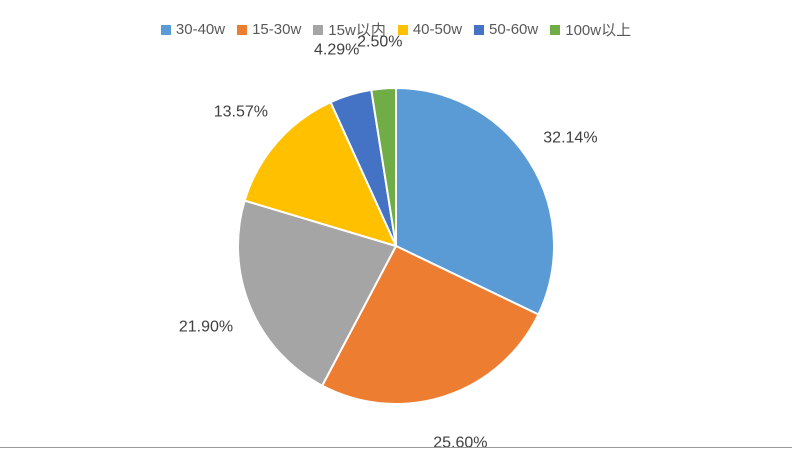 The width and height of the screenshot is (792, 451). I want to click on chart-legend: 30-40w 15-30w 15w以内 40-50w 50-60w 100w以上, so click(396, 29).